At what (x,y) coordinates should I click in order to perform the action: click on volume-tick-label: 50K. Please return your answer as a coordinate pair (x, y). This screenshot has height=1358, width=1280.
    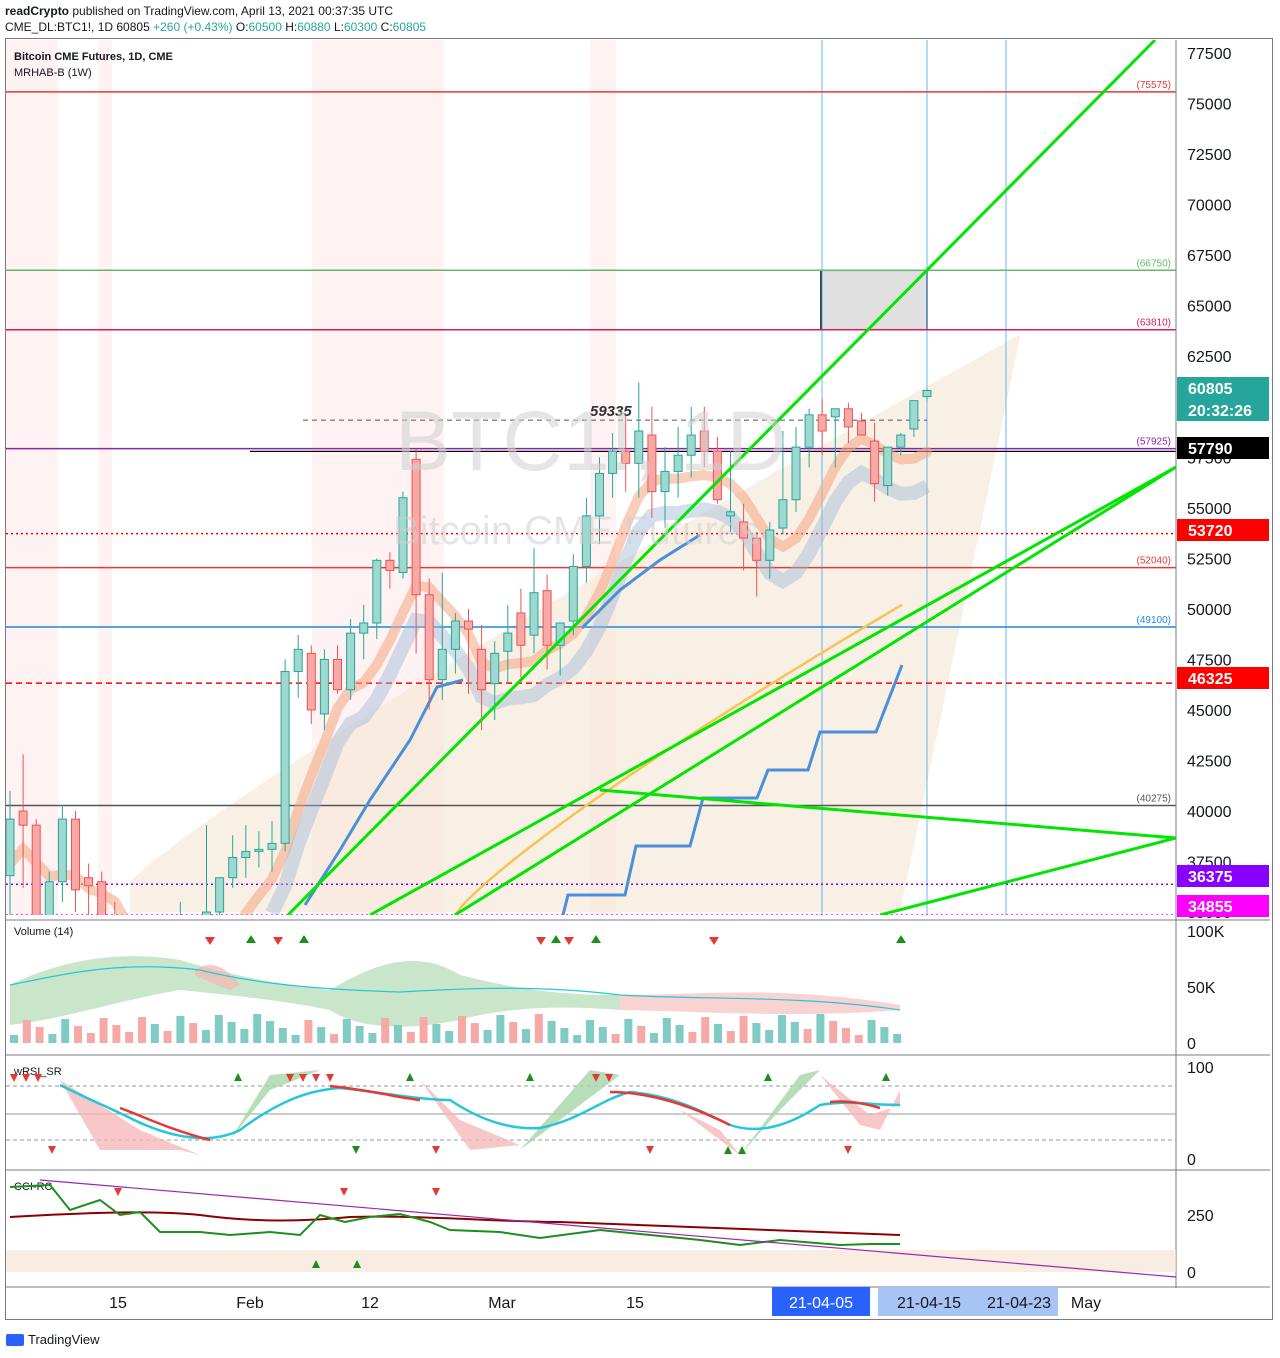
    Looking at the image, I should click on (1201, 988).